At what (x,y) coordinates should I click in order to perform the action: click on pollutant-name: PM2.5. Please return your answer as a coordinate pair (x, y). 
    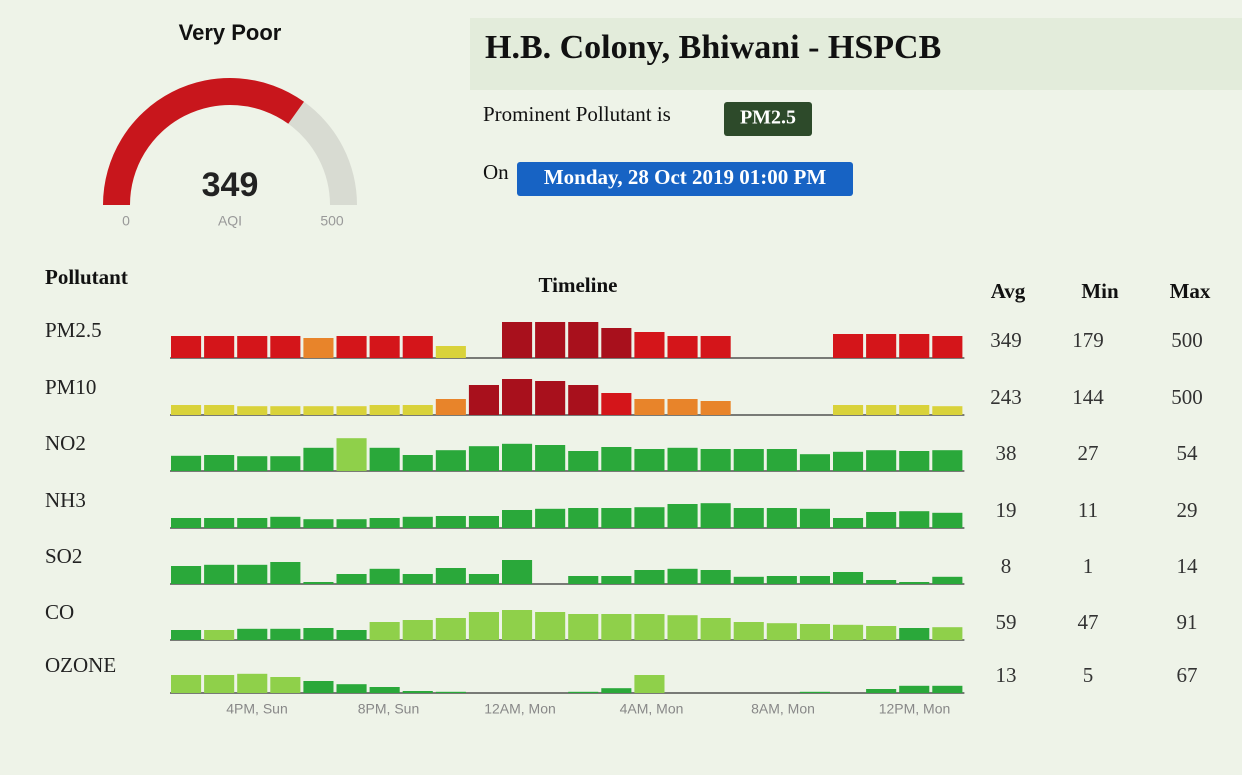
    Looking at the image, I should click on (768, 118).